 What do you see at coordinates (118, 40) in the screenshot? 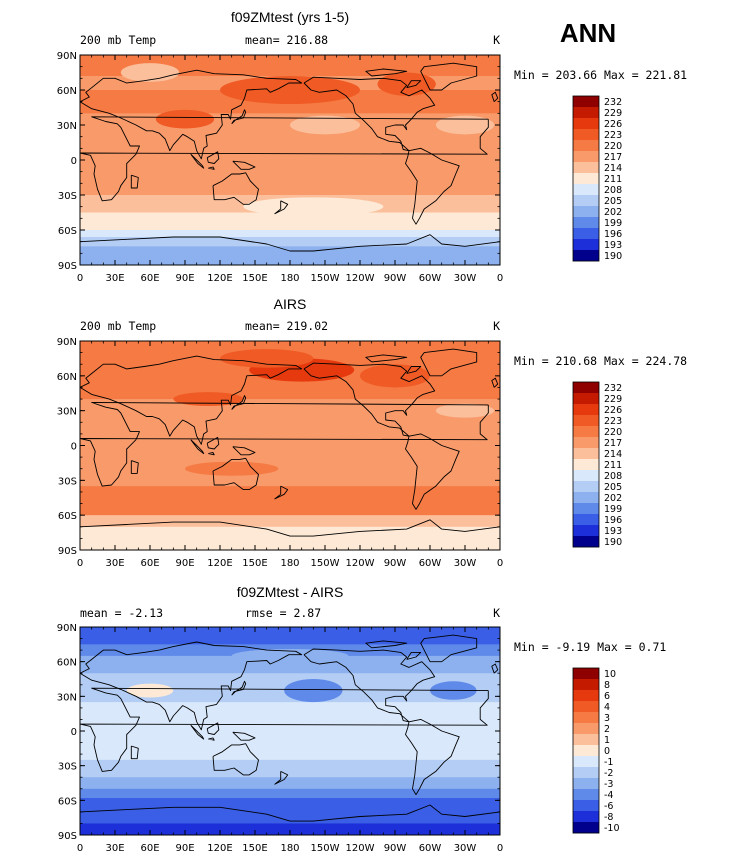
I see `panel-left-label: 200 mb Temp` at bounding box center [118, 40].